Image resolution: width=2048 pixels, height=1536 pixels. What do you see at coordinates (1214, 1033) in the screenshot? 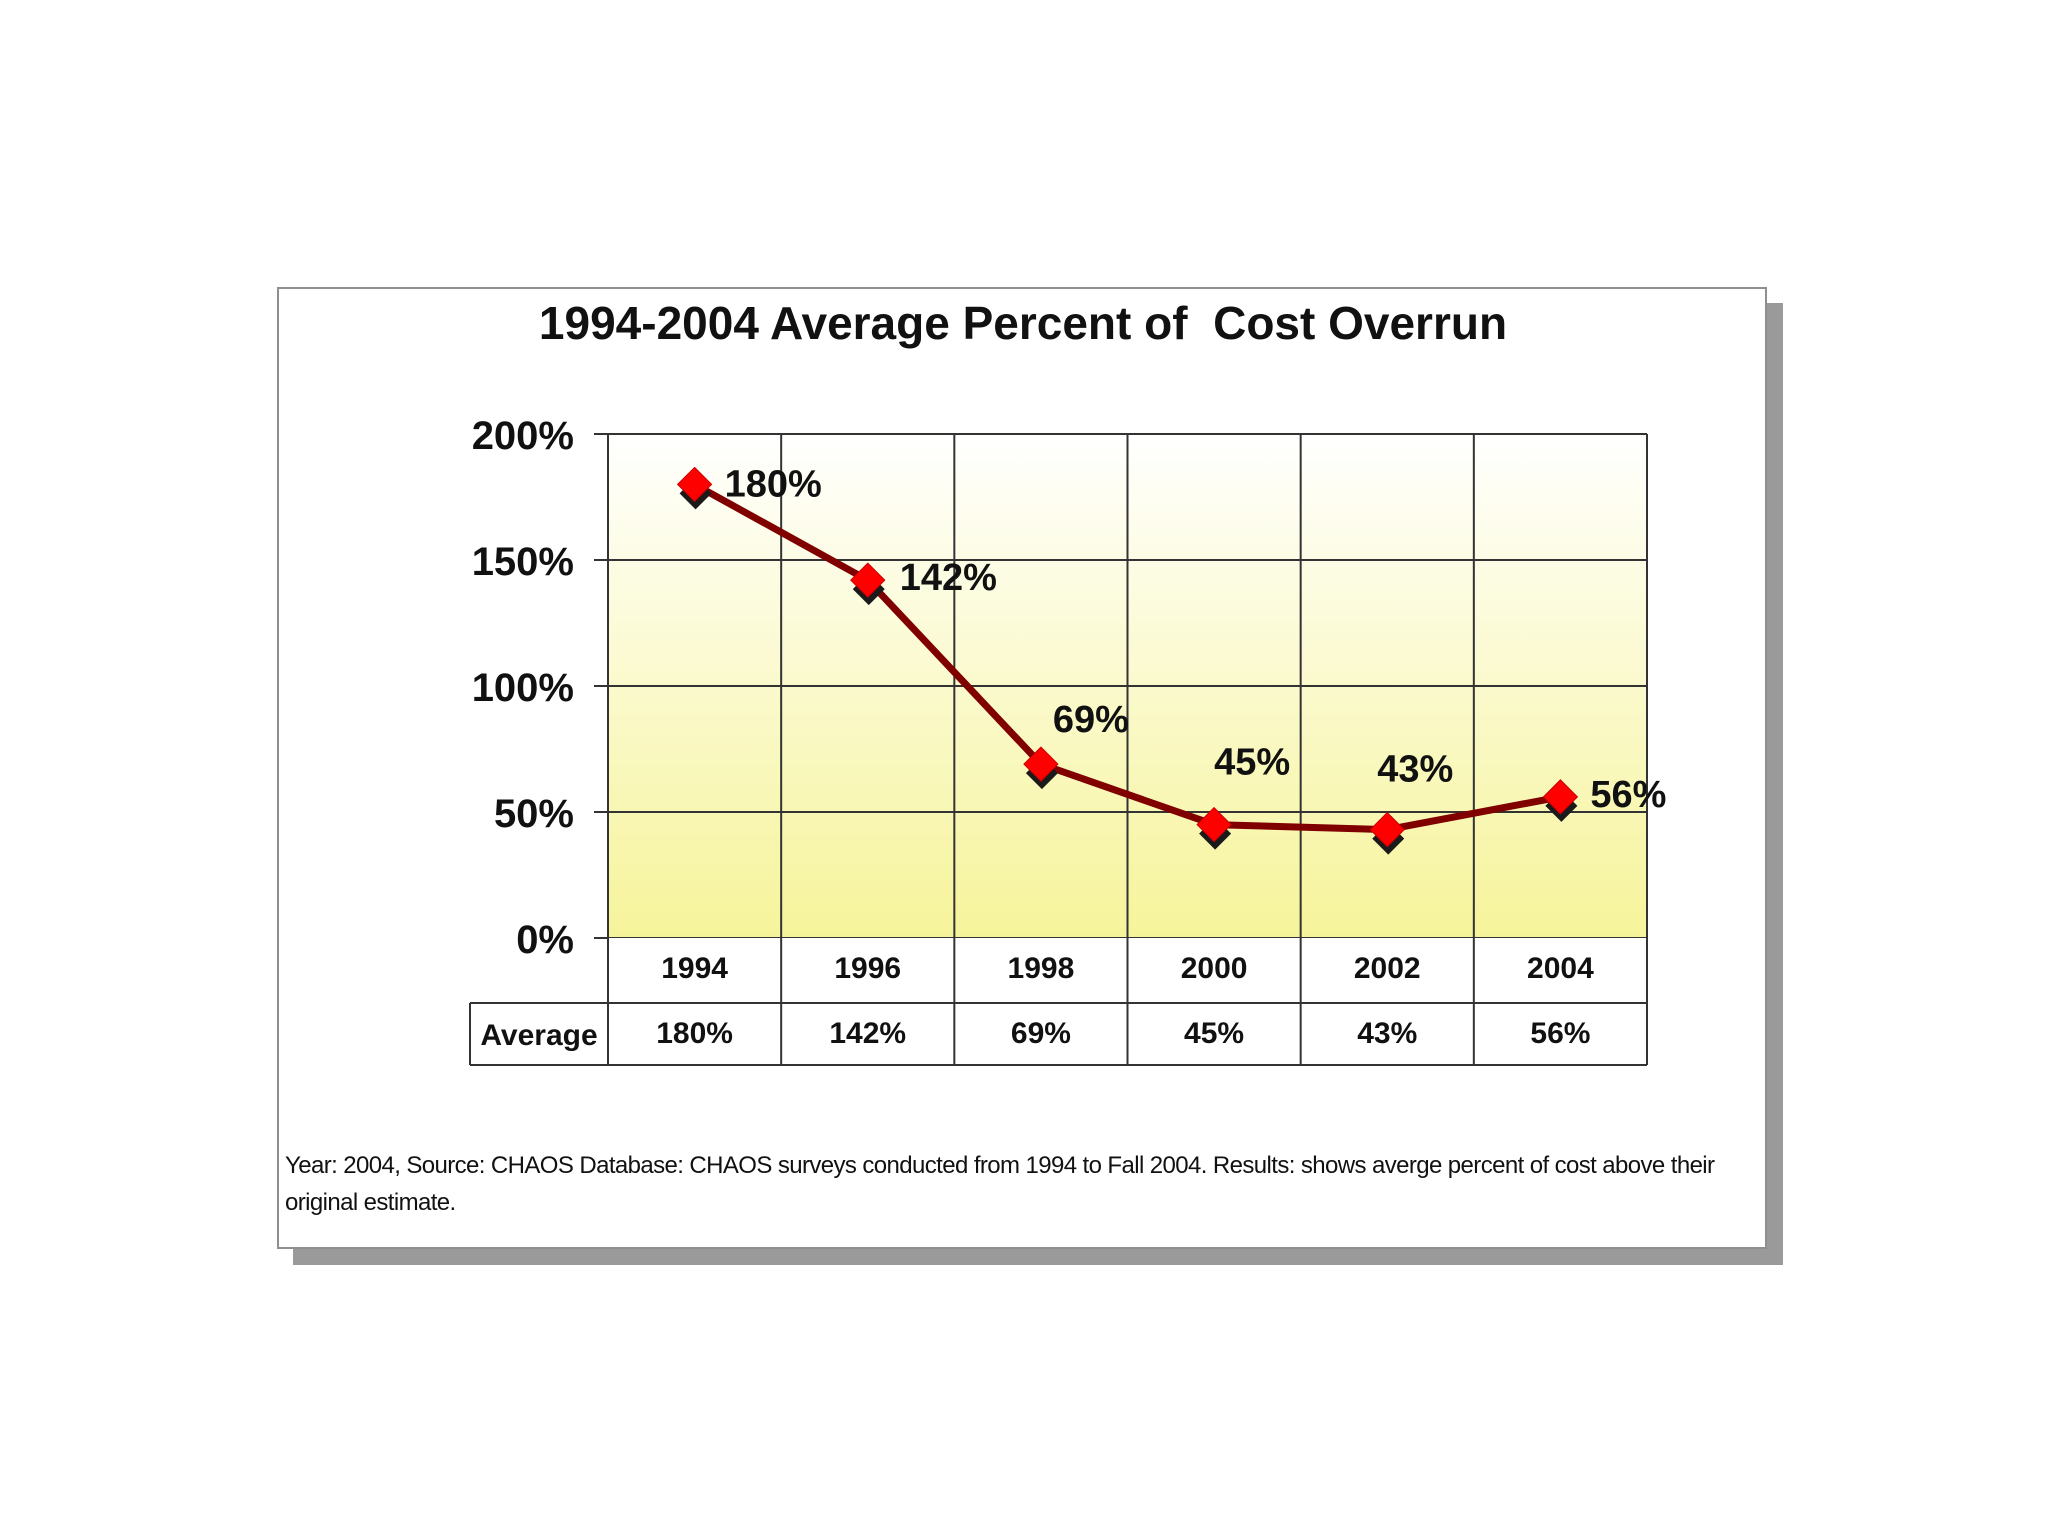
I see `table-cell-3: 45%` at bounding box center [1214, 1033].